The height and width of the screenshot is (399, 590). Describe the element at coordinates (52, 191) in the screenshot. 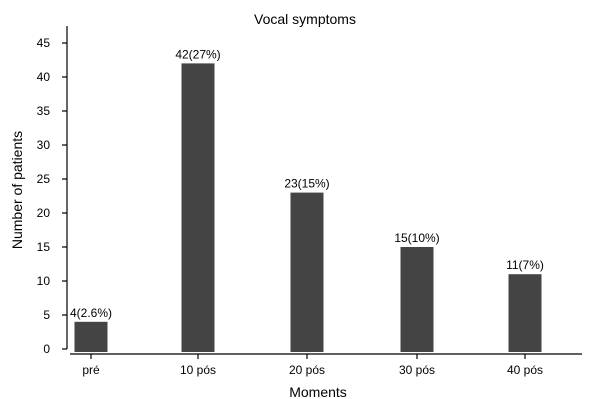

I see `y-axis: 0 5 10 15 20 25 30 35 40 45` at that location.